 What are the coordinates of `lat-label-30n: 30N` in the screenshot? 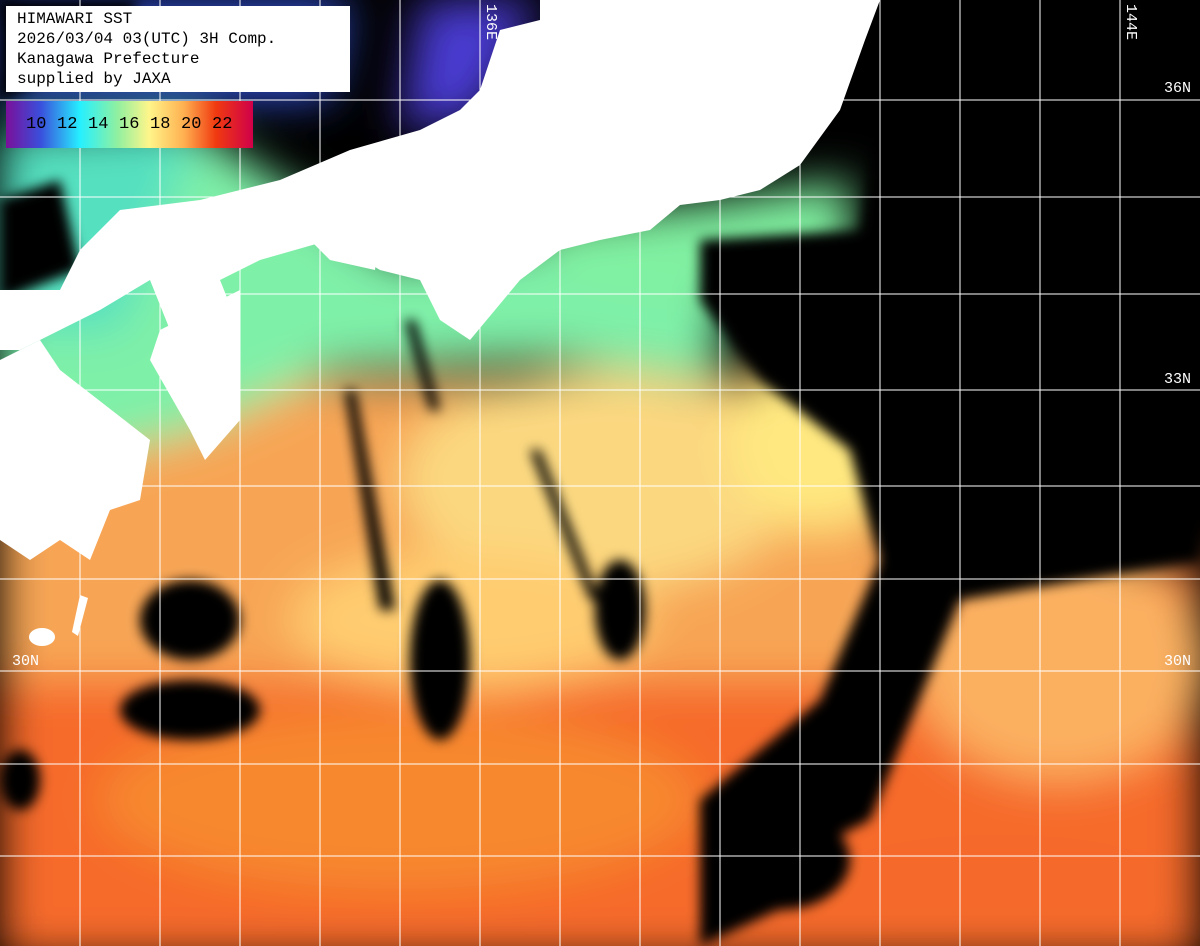 It's located at (1178, 661).